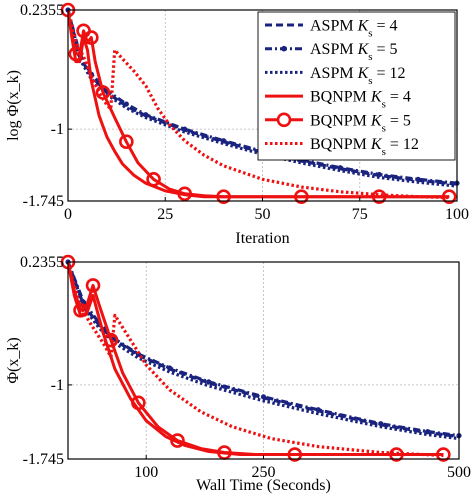  Describe the element at coordinates (360, 100) in the screenshot. I see `legend-label-bqnpm-k-s-4: BQNPM Ks = 4` at that location.